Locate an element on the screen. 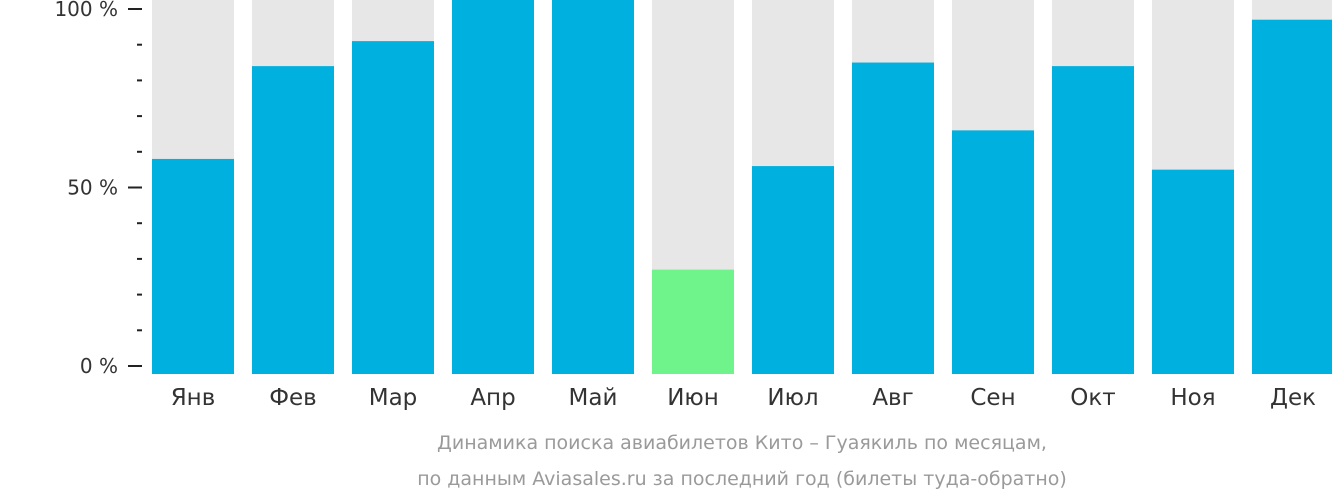 The width and height of the screenshot is (1332, 502). x-tick-label-6: Июн is located at coordinates (693, 398).